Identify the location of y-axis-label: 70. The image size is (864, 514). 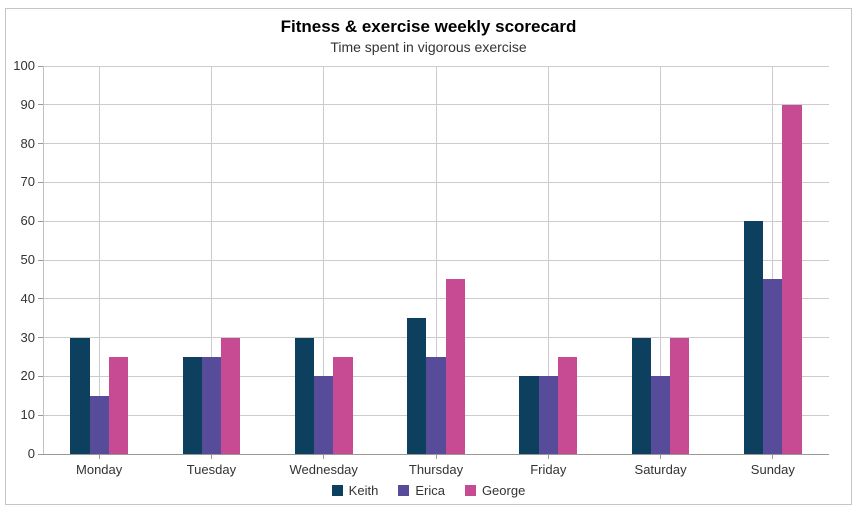
(27, 182).